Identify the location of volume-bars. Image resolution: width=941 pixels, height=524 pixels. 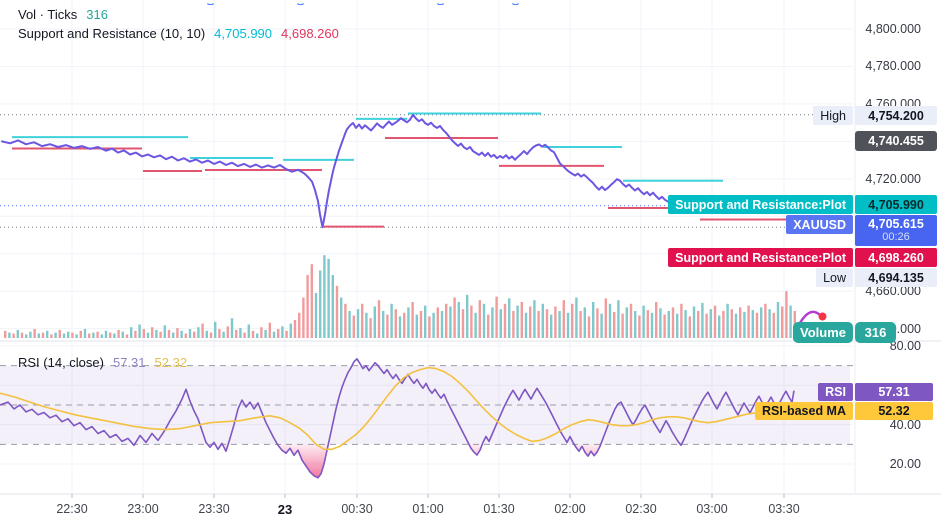
(400, 296).